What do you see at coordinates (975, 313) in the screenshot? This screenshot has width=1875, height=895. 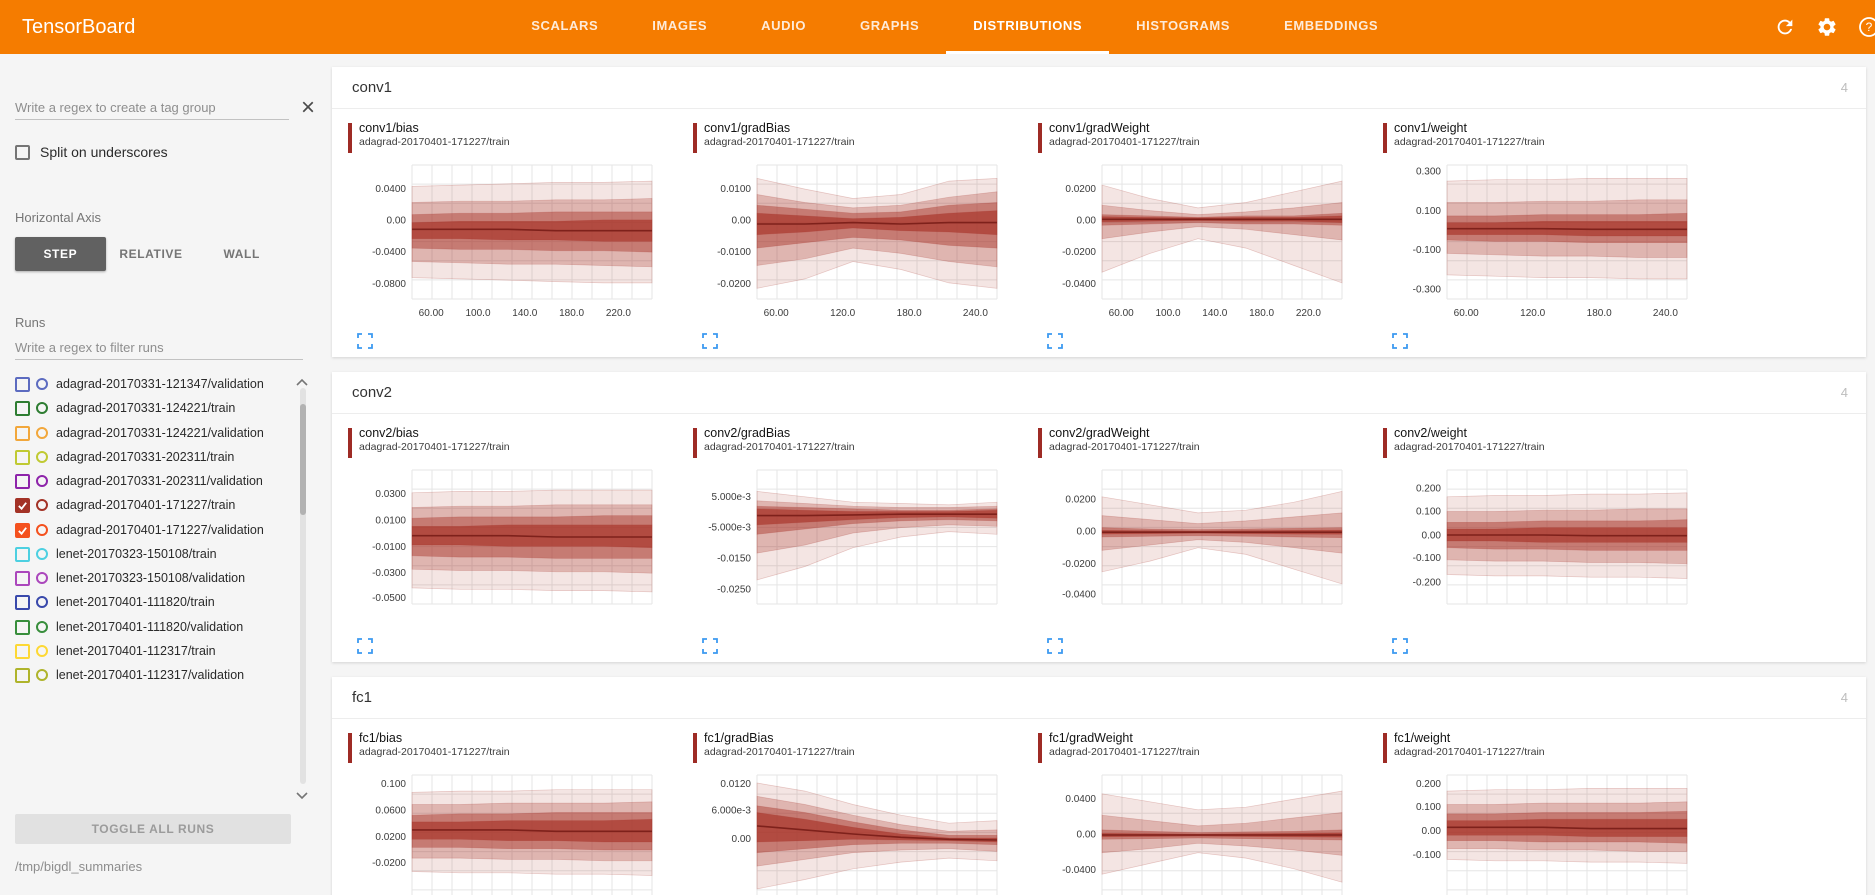 I see `svg-text: 240.0` at bounding box center [975, 313].